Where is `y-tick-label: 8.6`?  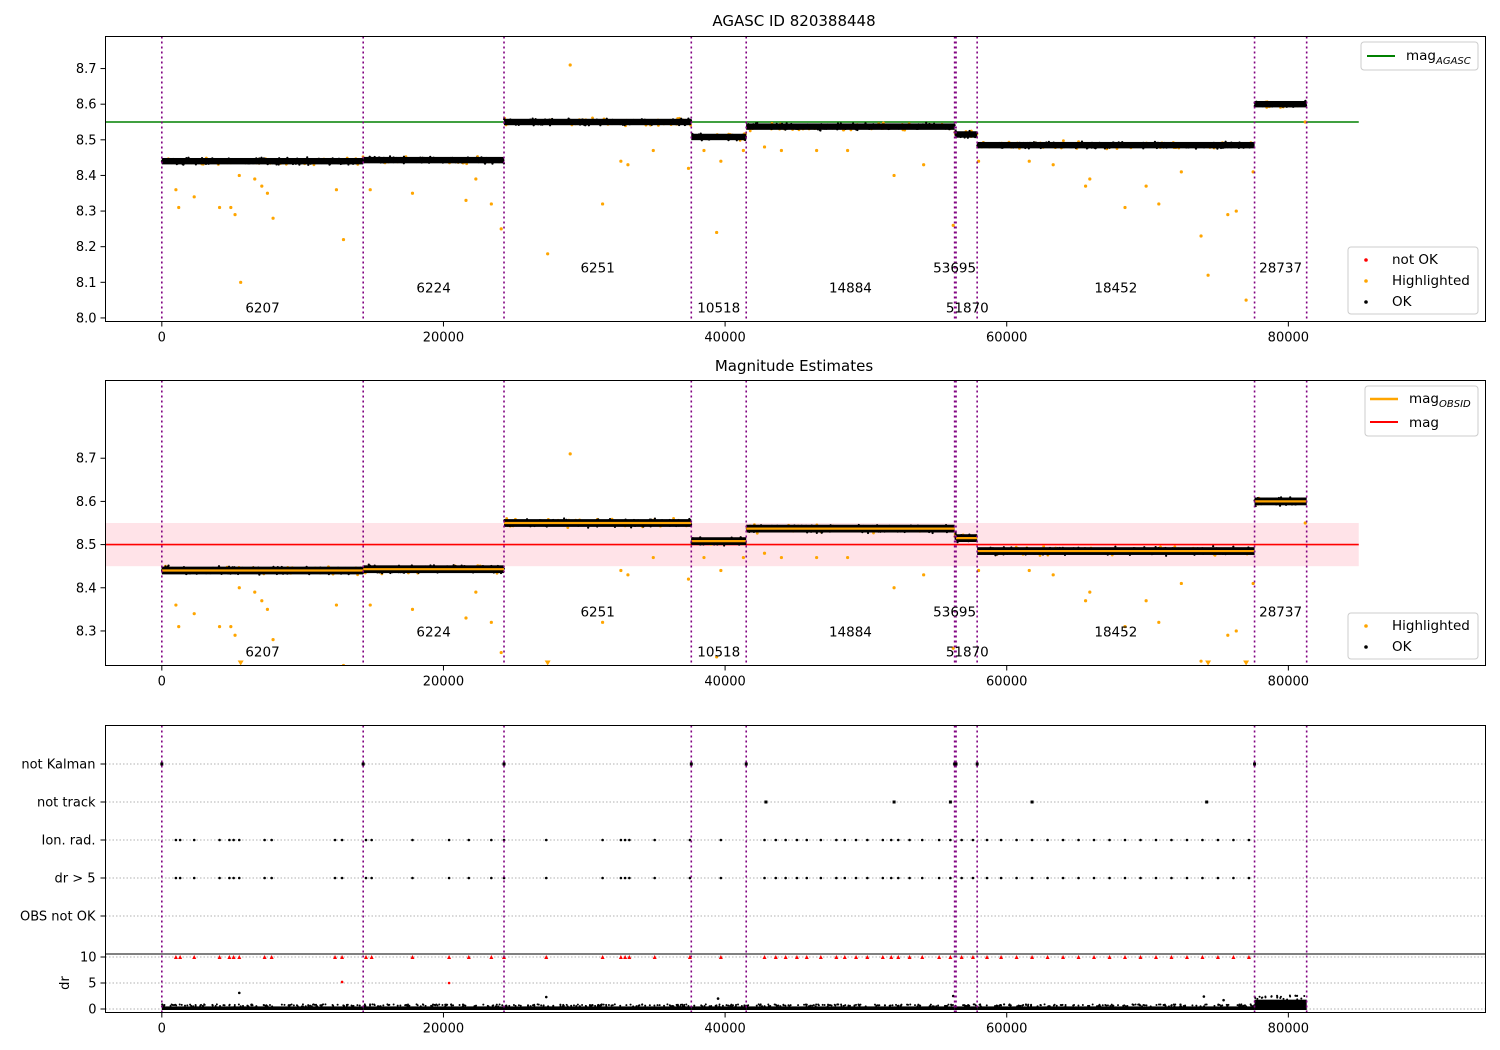 y-tick-label: 8.6 is located at coordinates (86, 502).